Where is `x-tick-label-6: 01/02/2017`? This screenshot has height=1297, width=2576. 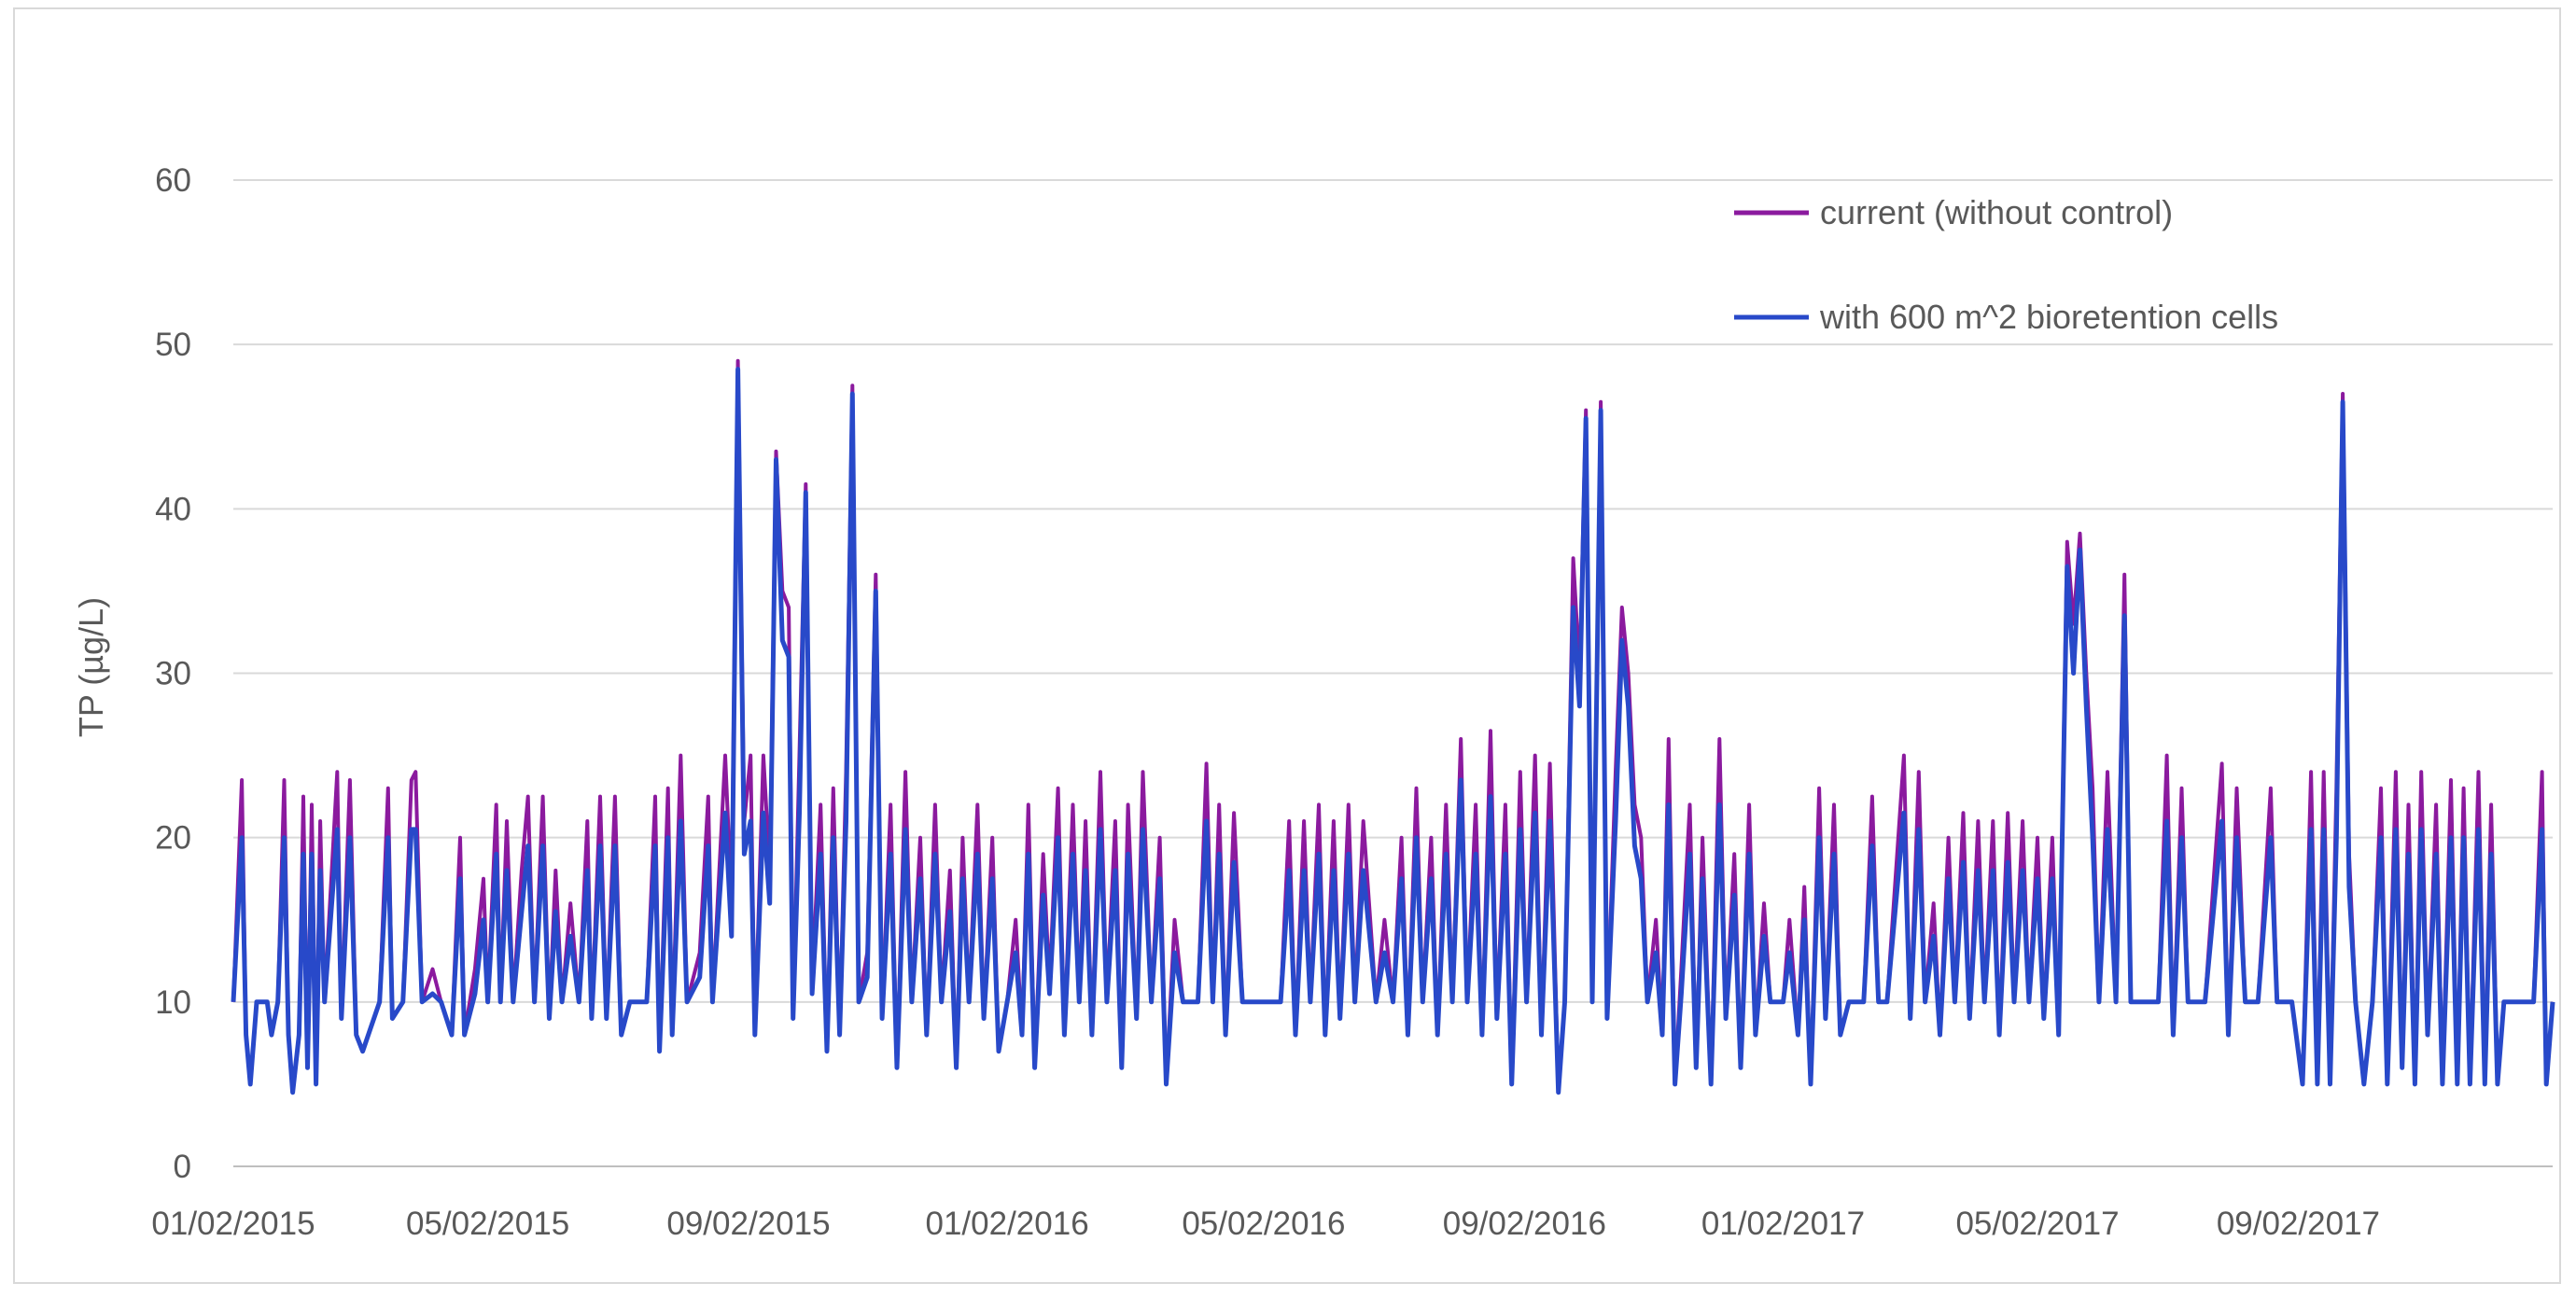
x-tick-label-6: 01/02/2017 is located at coordinates (1783, 1224).